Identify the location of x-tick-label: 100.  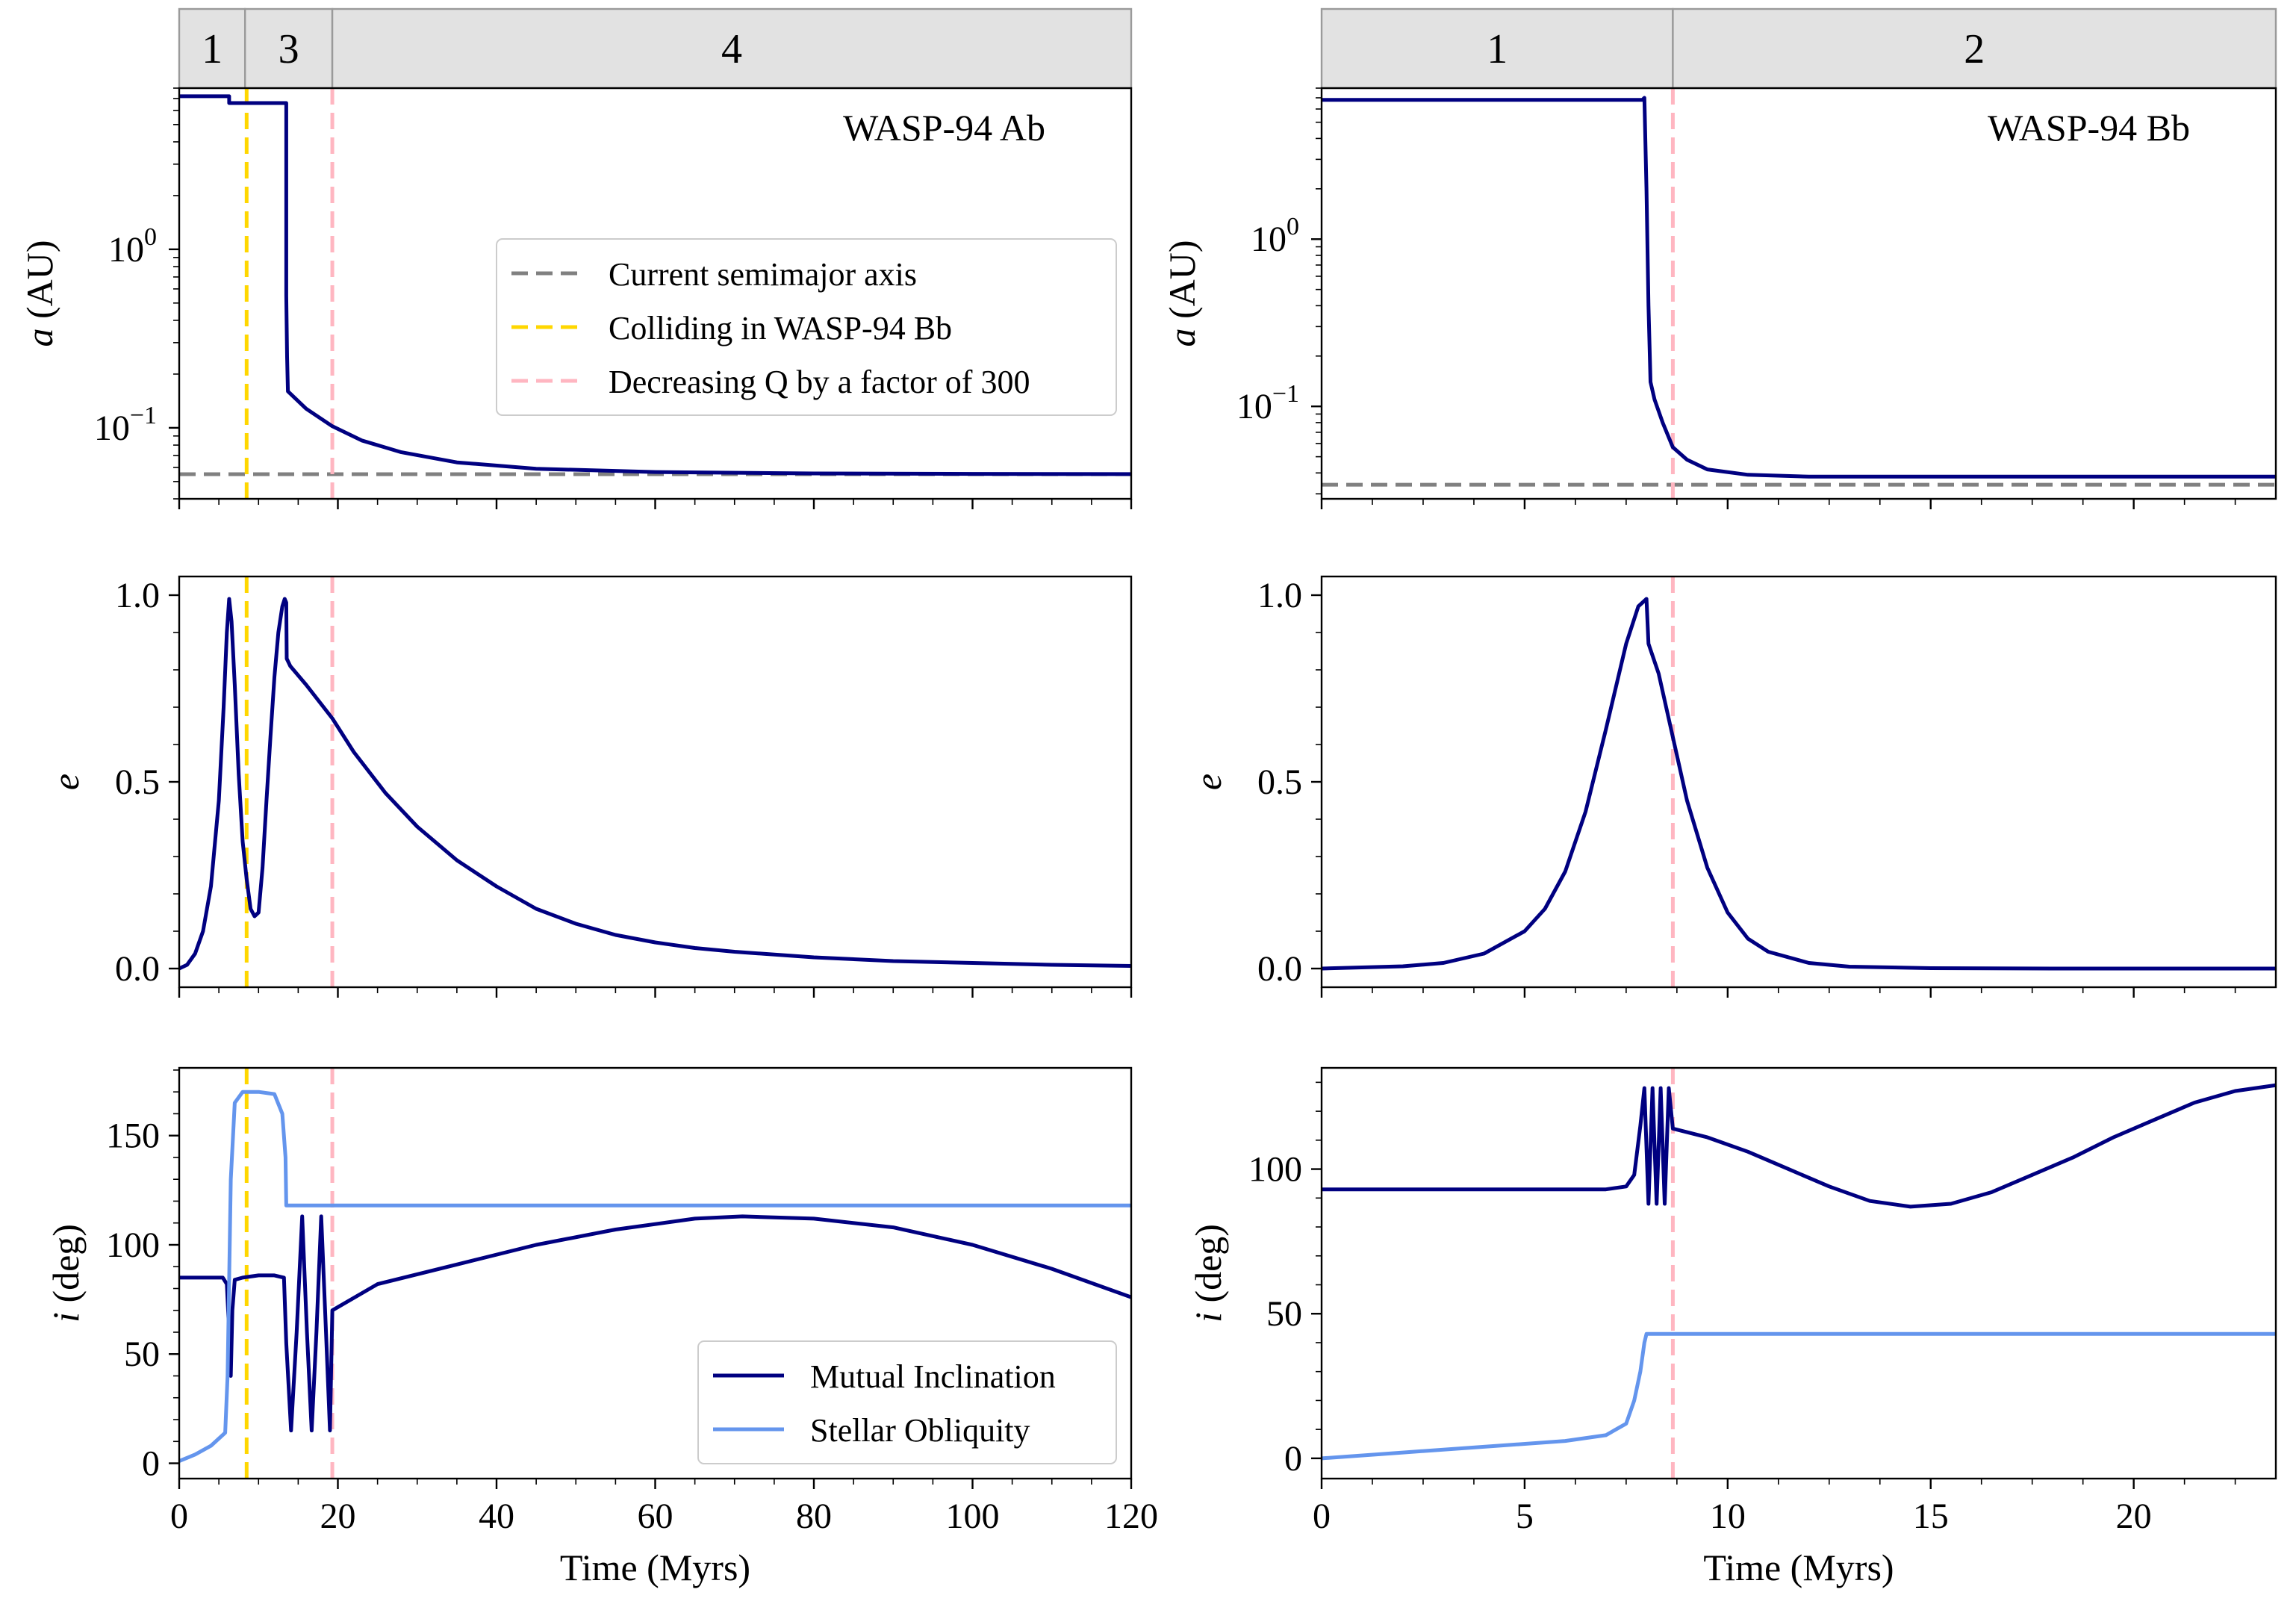
(973, 1516).